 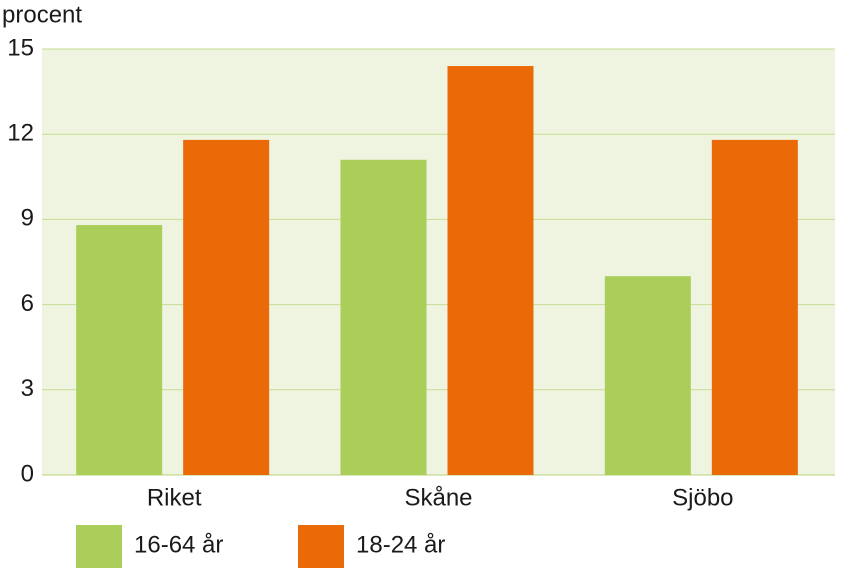 What do you see at coordinates (27, 388) in the screenshot?
I see `y-tick-label: 3` at bounding box center [27, 388].